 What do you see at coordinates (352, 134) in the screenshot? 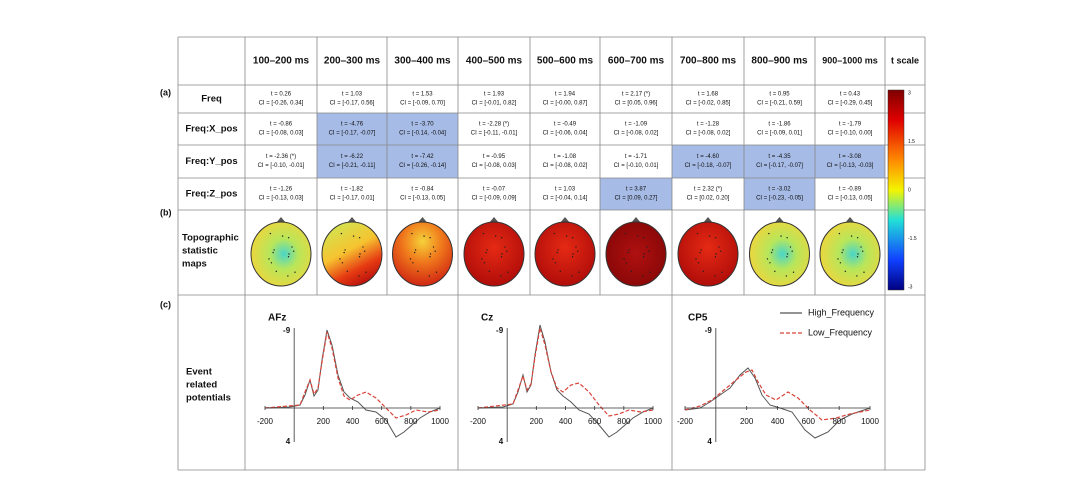
I see `cell-ci: CI = [-0.17, -0.07]` at bounding box center [352, 134].